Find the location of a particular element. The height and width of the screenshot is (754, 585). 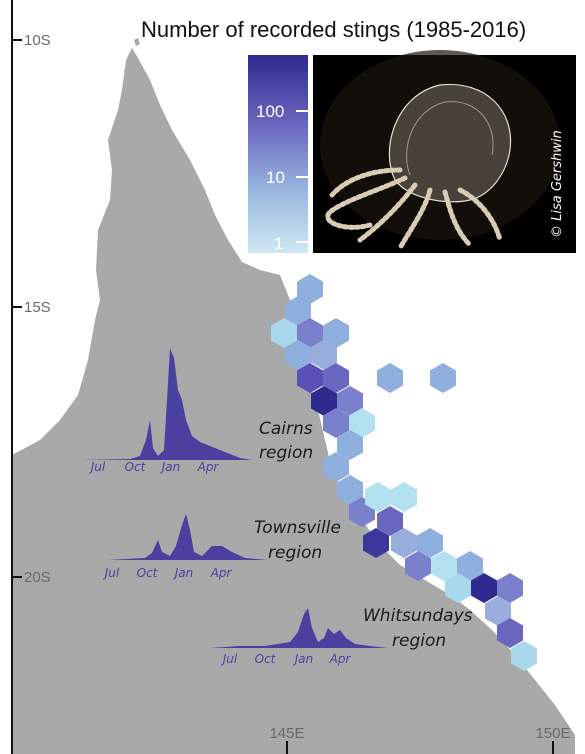

jellyfish-photo: © Lisa Gershwin is located at coordinates (444, 151).